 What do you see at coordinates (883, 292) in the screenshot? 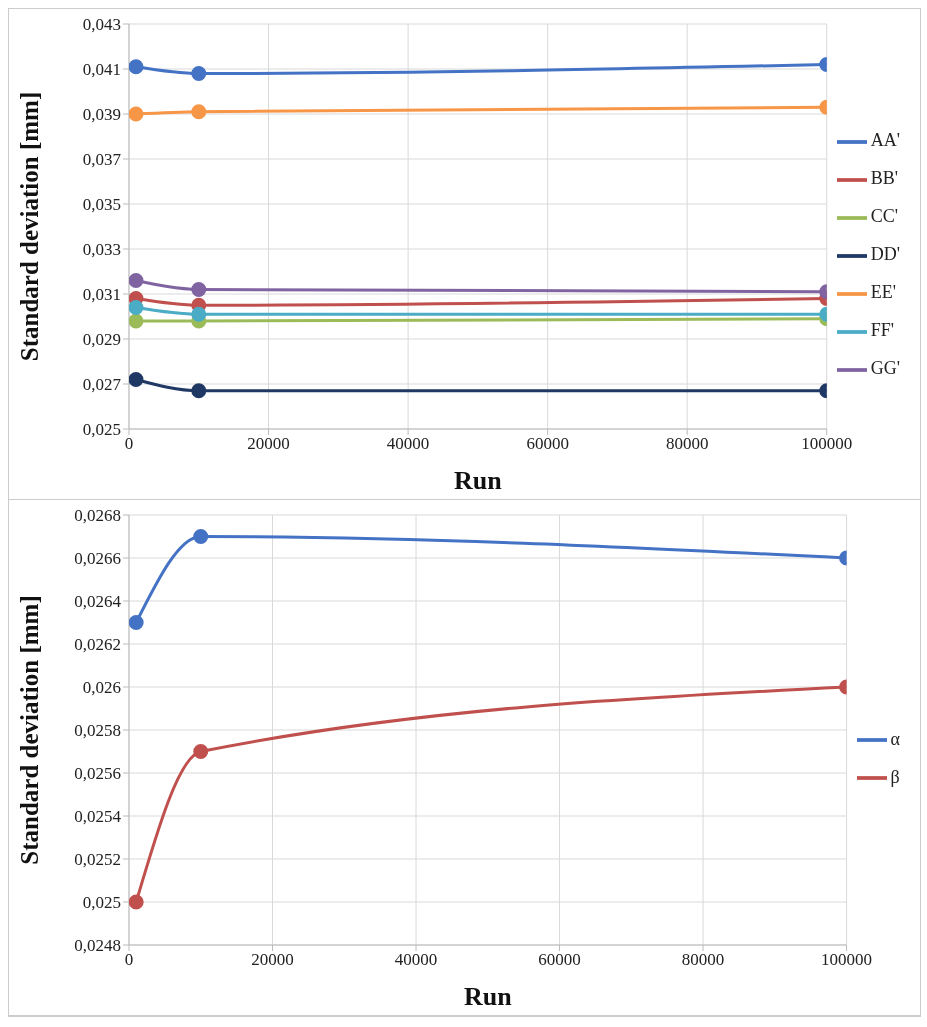
I see `legend-label: EE'` at bounding box center [883, 292].